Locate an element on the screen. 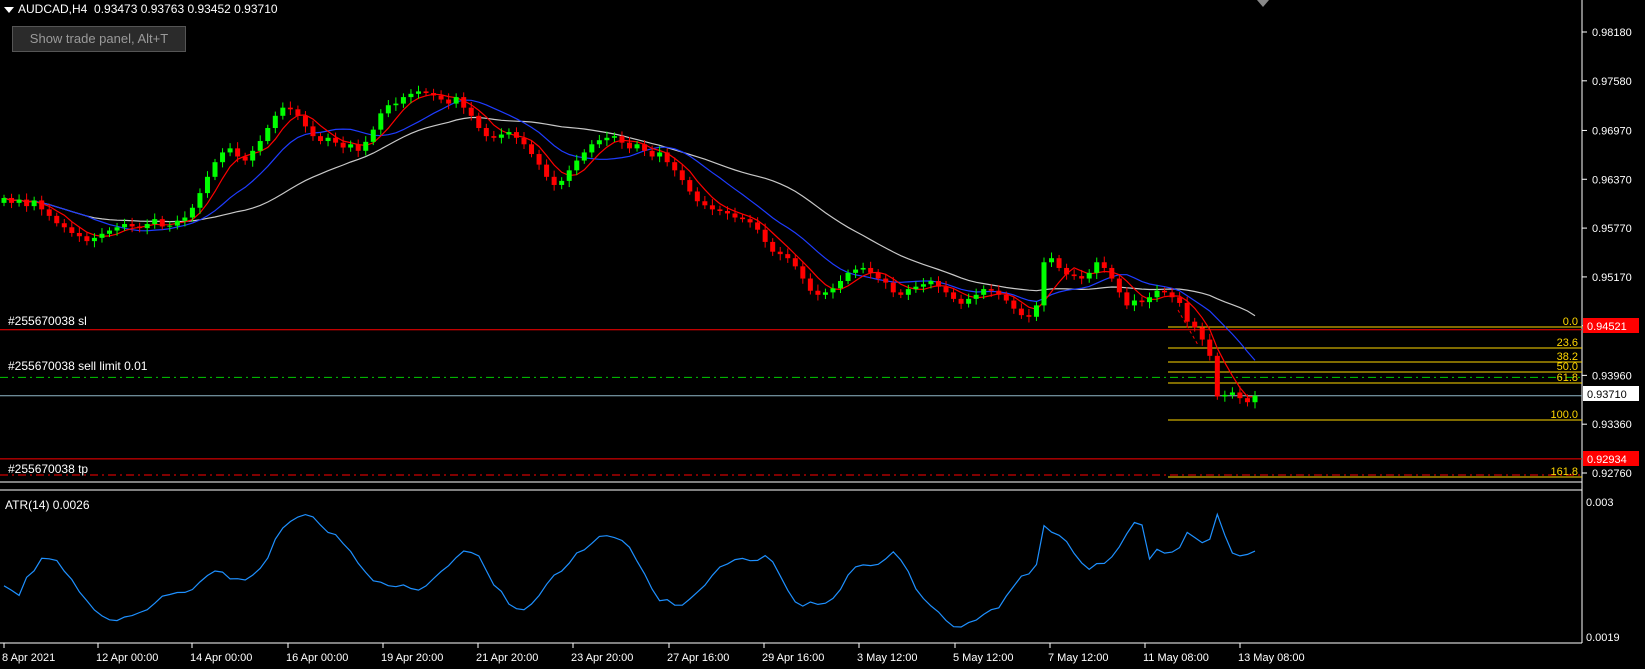  chart-shift-marker is located at coordinates (1263, 3).